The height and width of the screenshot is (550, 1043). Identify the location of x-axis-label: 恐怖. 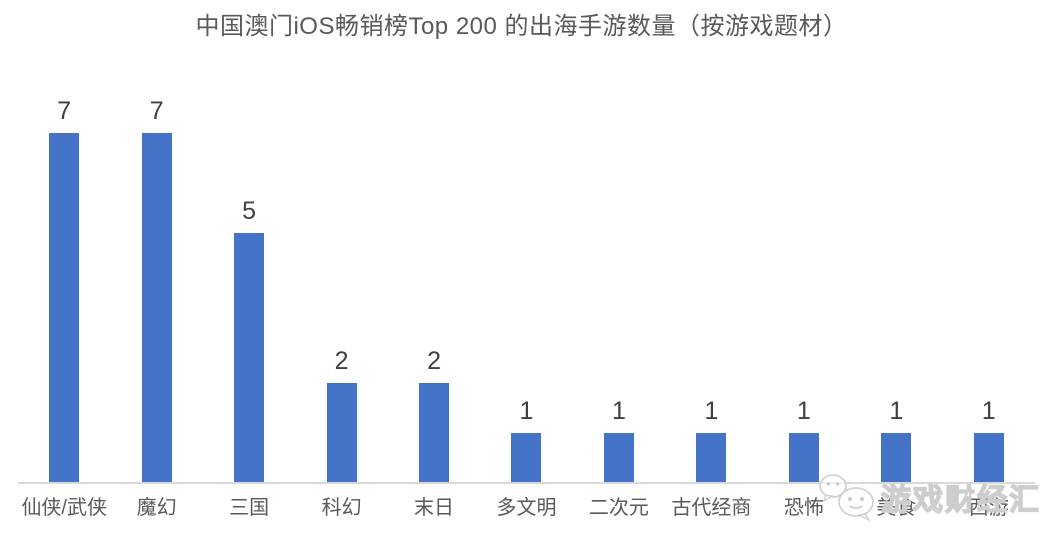
(803, 508).